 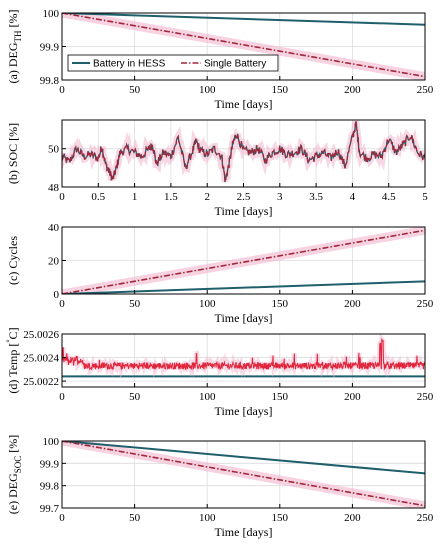 I want to click on y-tick-label: 48, so click(x=54, y=188).